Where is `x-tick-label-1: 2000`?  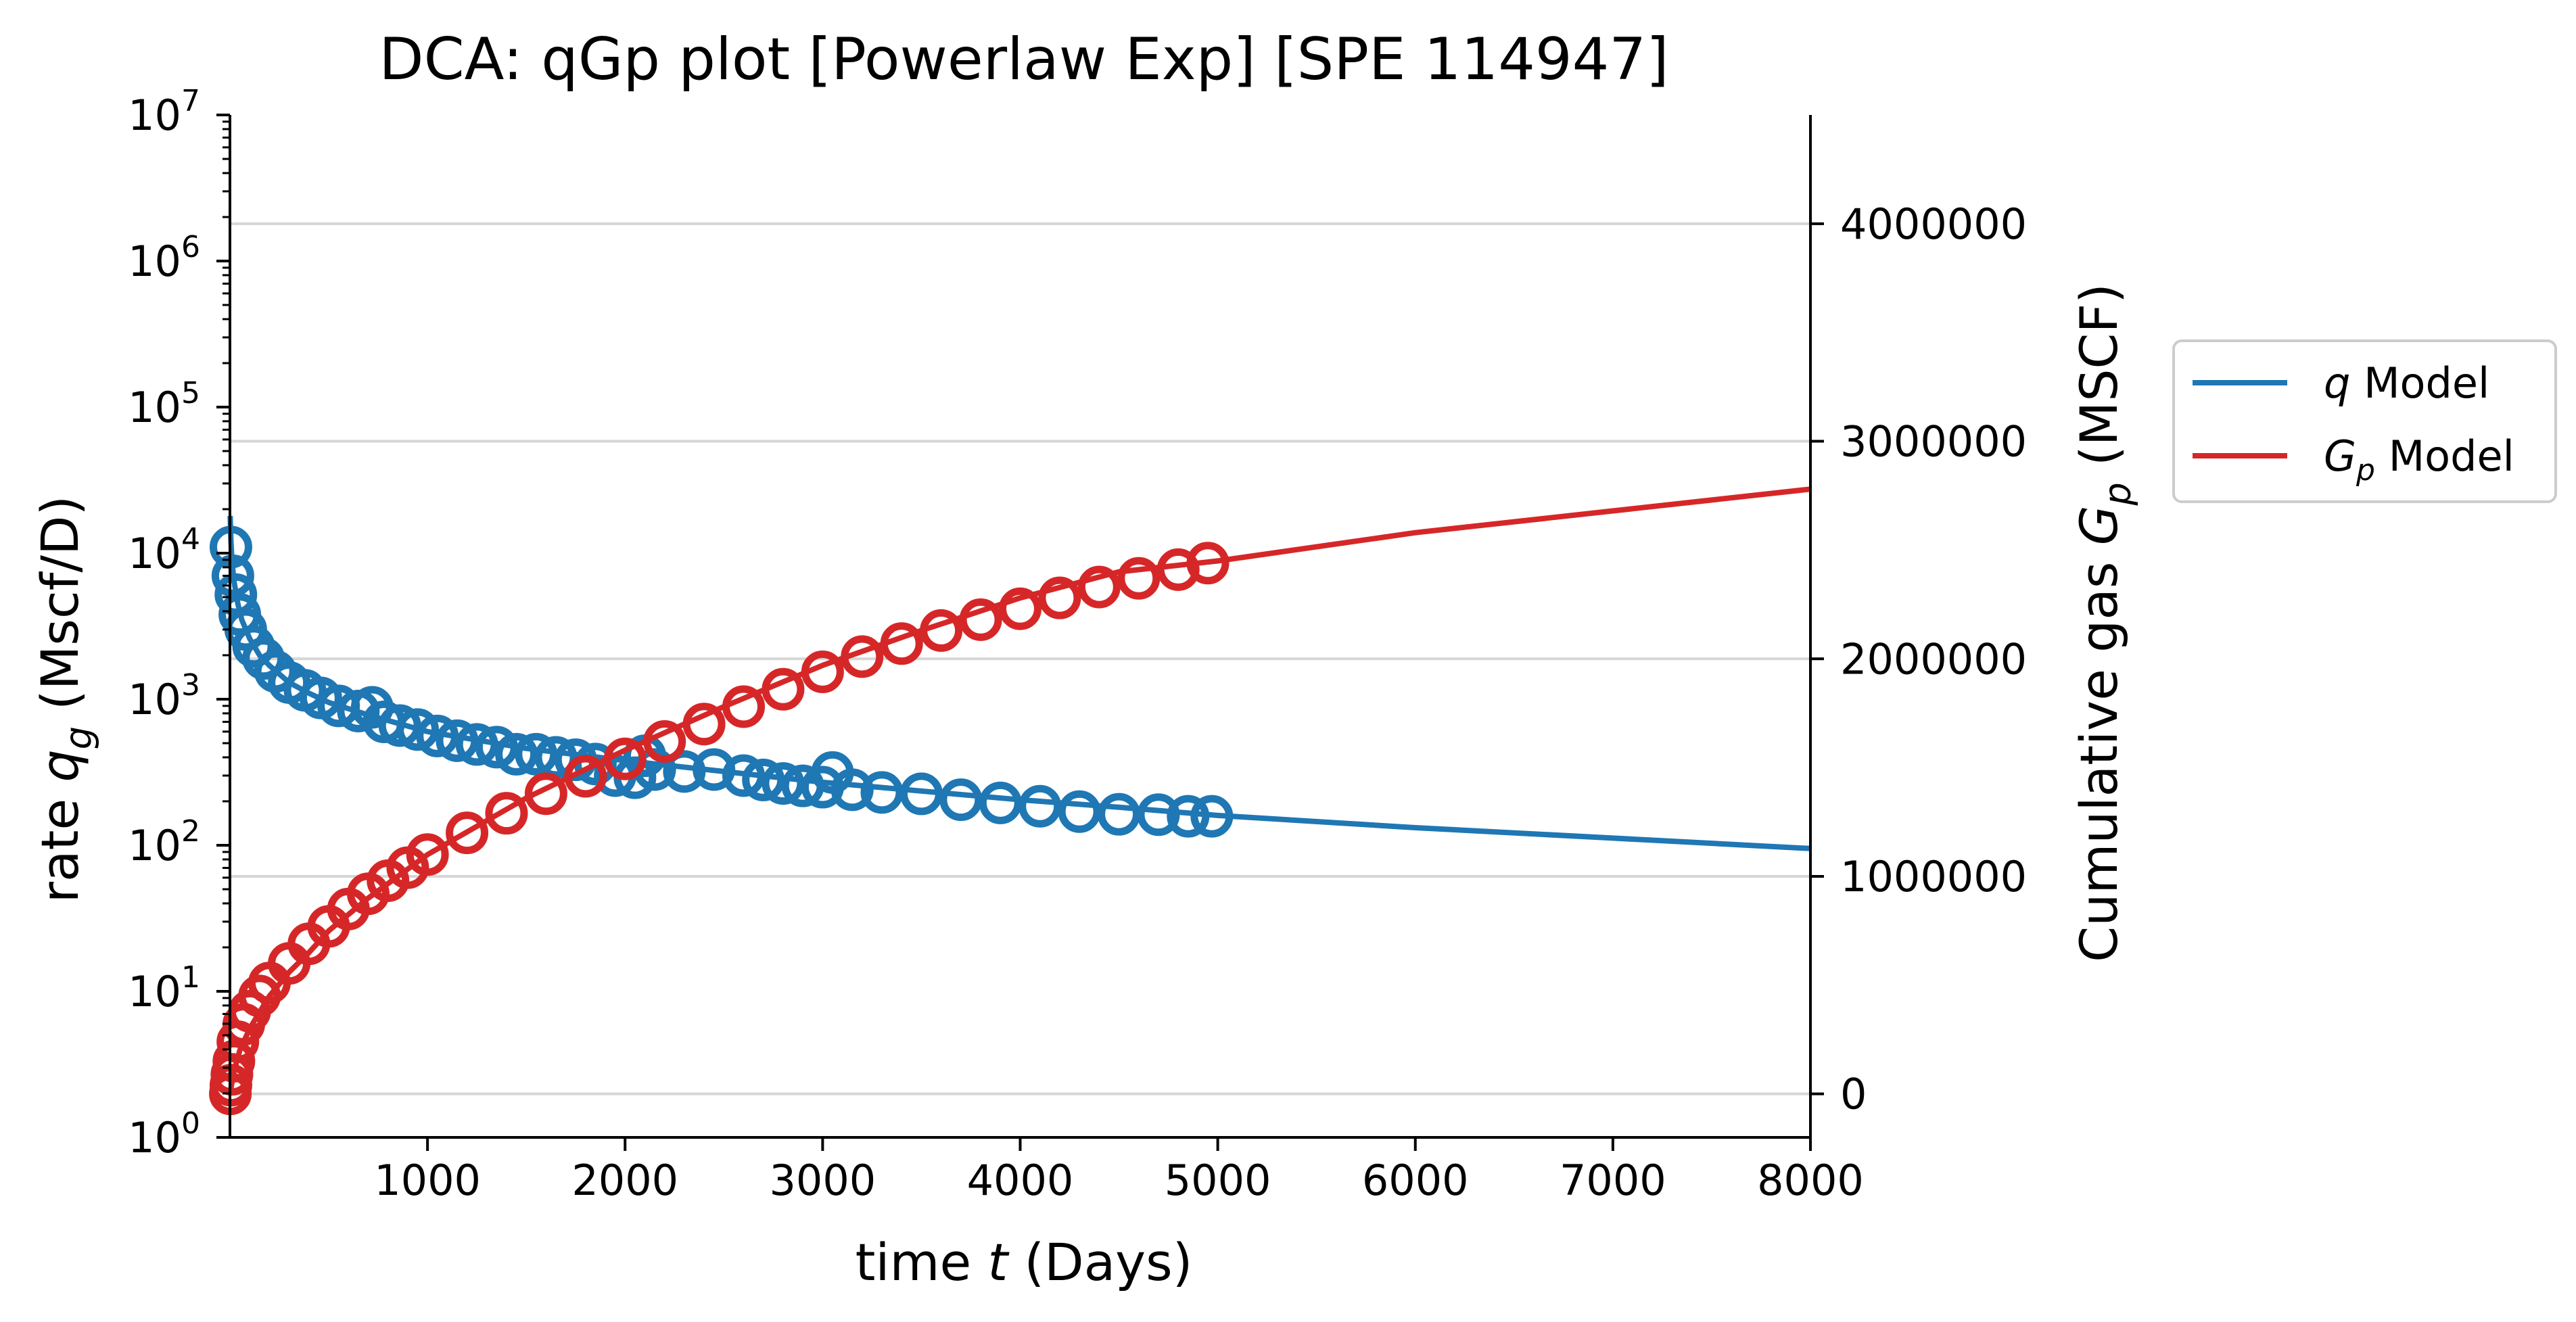
x-tick-label-1: 2000 is located at coordinates (624, 1180).